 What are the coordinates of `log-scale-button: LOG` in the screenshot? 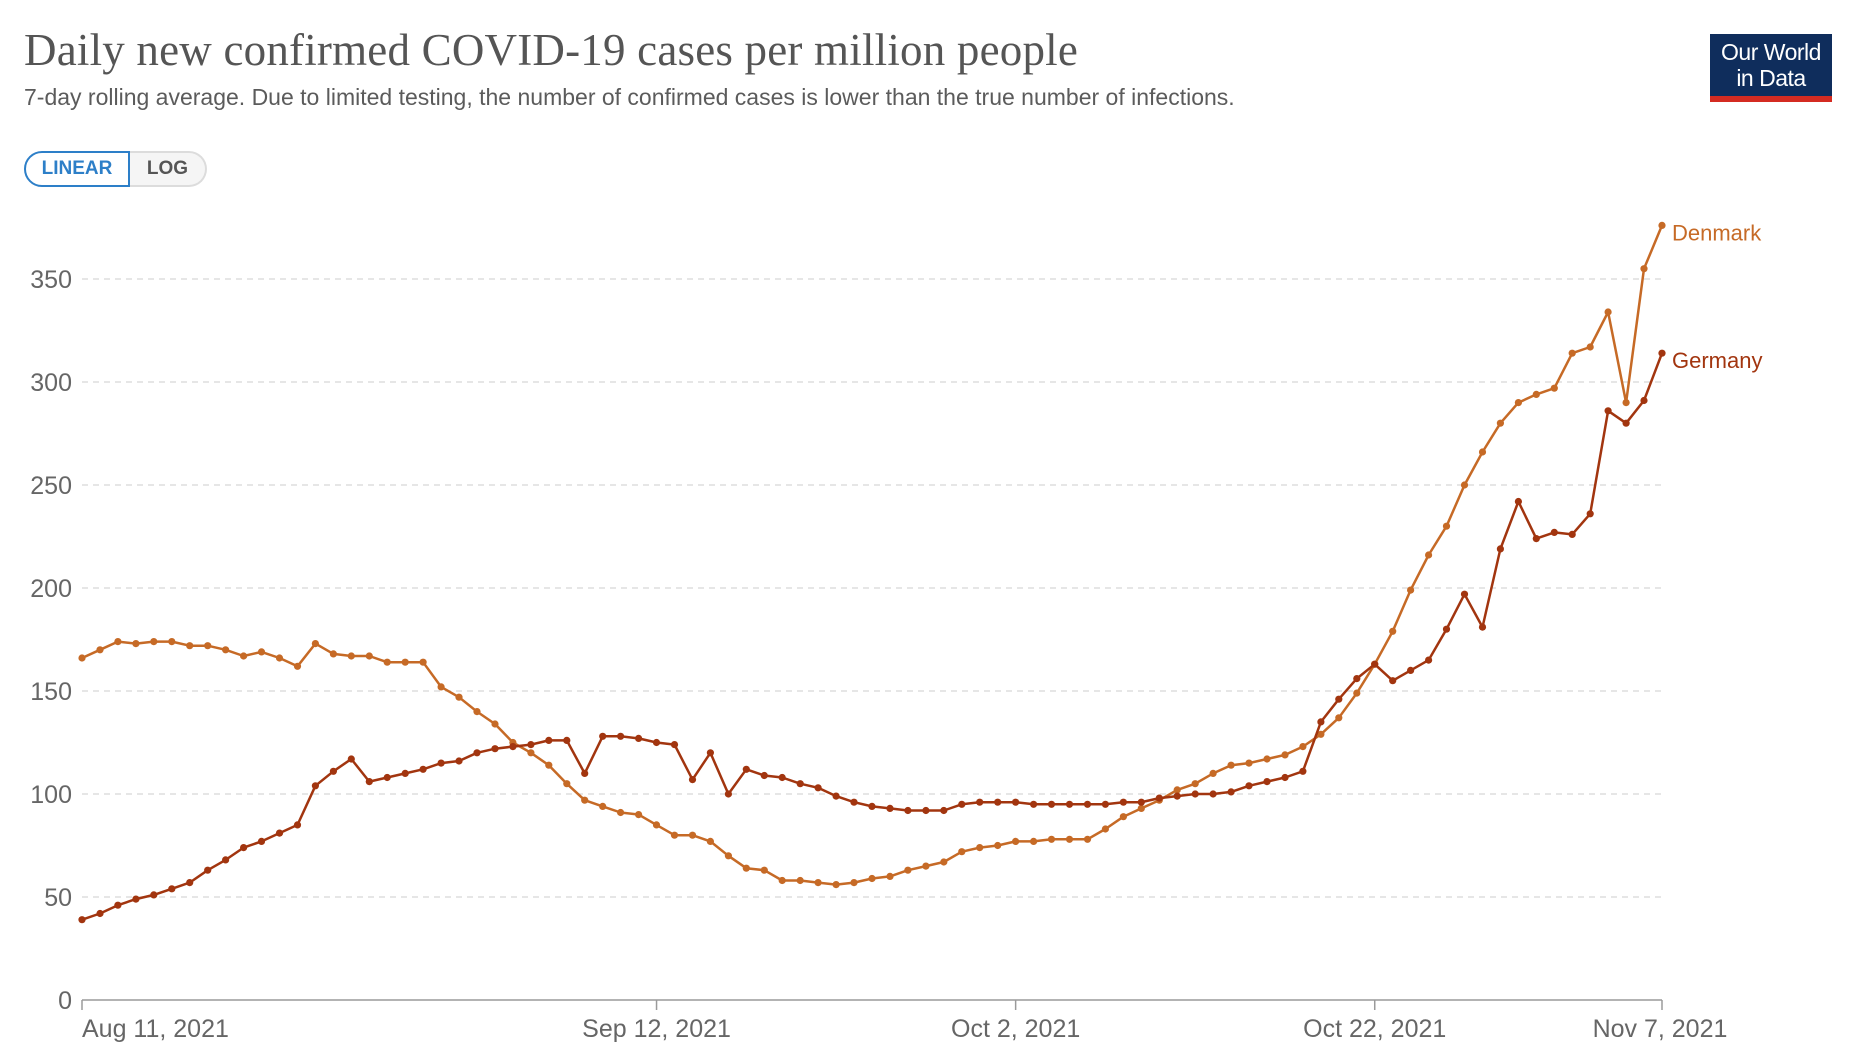 It's located at (168, 169).